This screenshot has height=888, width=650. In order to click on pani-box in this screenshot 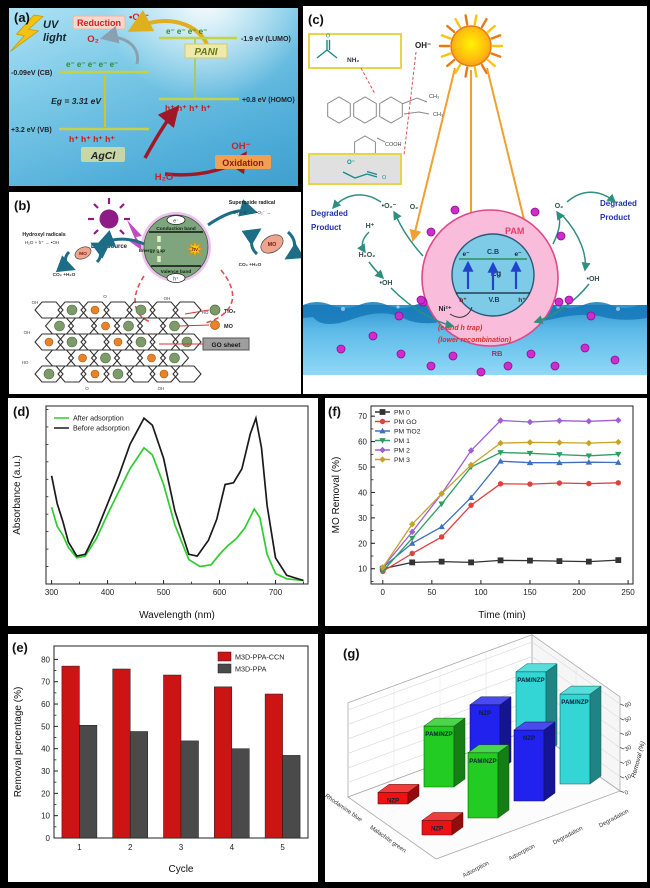, I will do `click(206, 51)`.